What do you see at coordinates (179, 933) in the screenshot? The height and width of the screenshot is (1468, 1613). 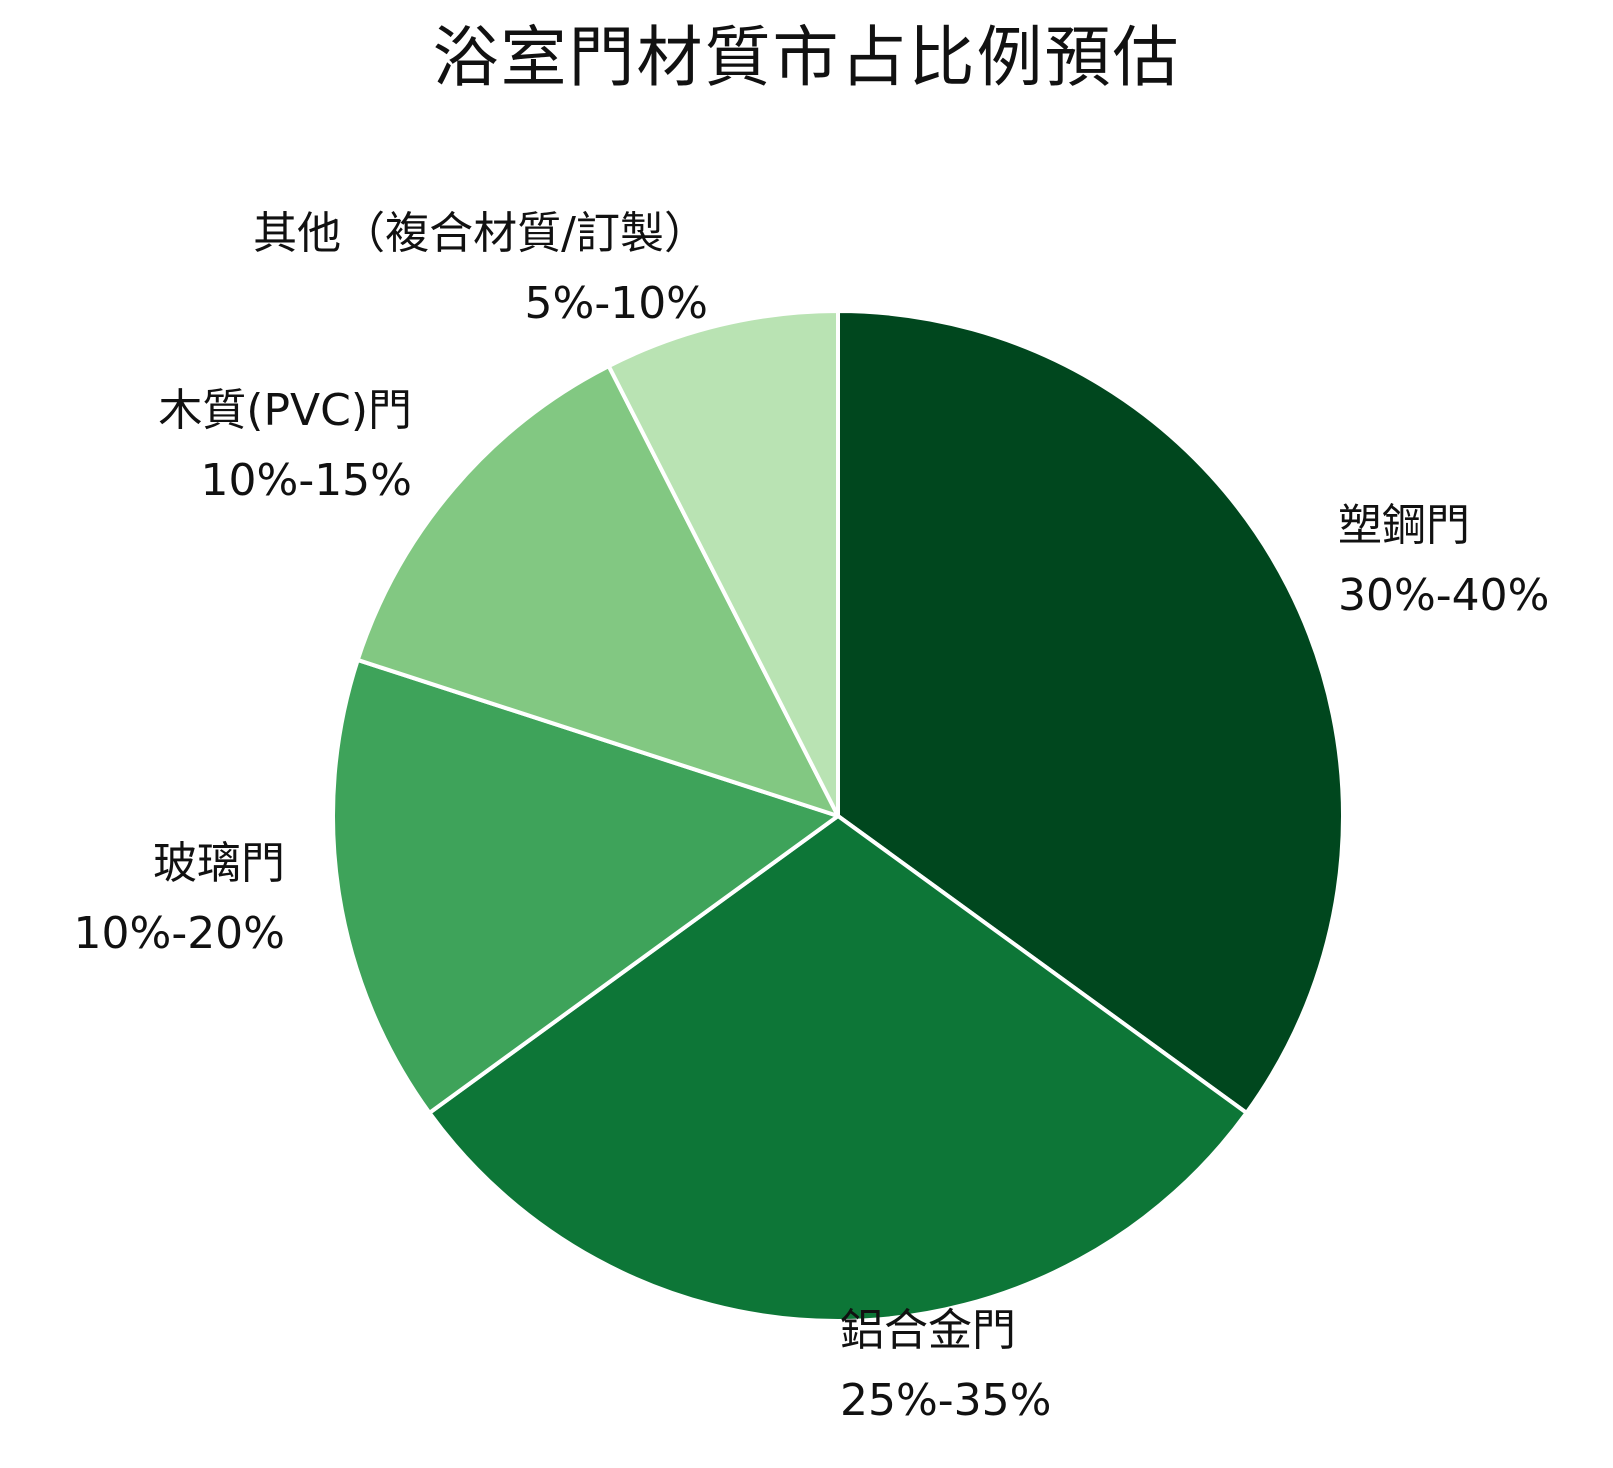 I see `slice-label-range-2: 10%-20%` at bounding box center [179, 933].